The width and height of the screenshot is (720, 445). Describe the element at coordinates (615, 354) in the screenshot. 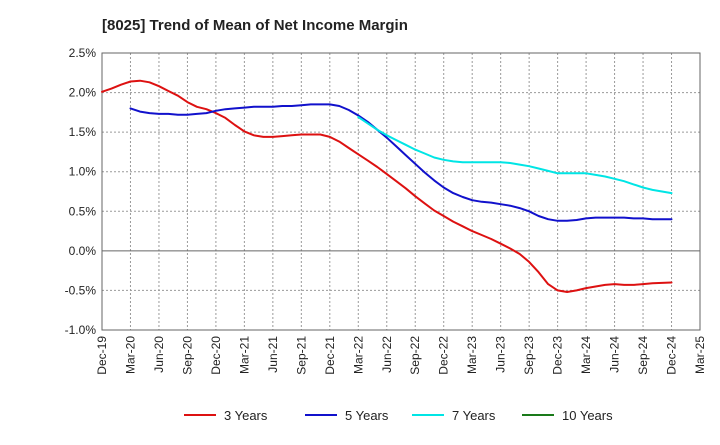

I see `x-tick-label: Jun-24` at that location.